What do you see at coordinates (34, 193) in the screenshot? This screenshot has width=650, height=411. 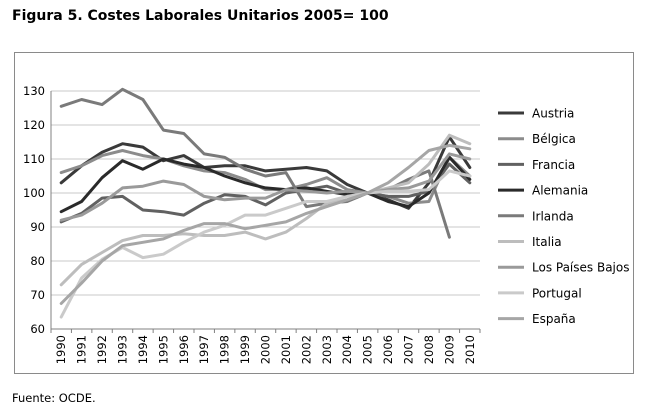 I see `y-tick-label: 100` at bounding box center [34, 193].